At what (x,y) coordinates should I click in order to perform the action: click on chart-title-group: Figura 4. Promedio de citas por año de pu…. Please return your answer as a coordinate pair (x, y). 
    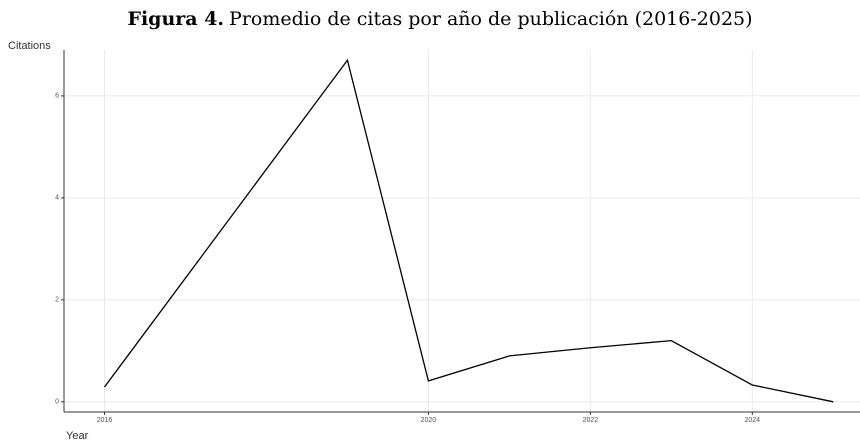
    Looking at the image, I should click on (439, 19).